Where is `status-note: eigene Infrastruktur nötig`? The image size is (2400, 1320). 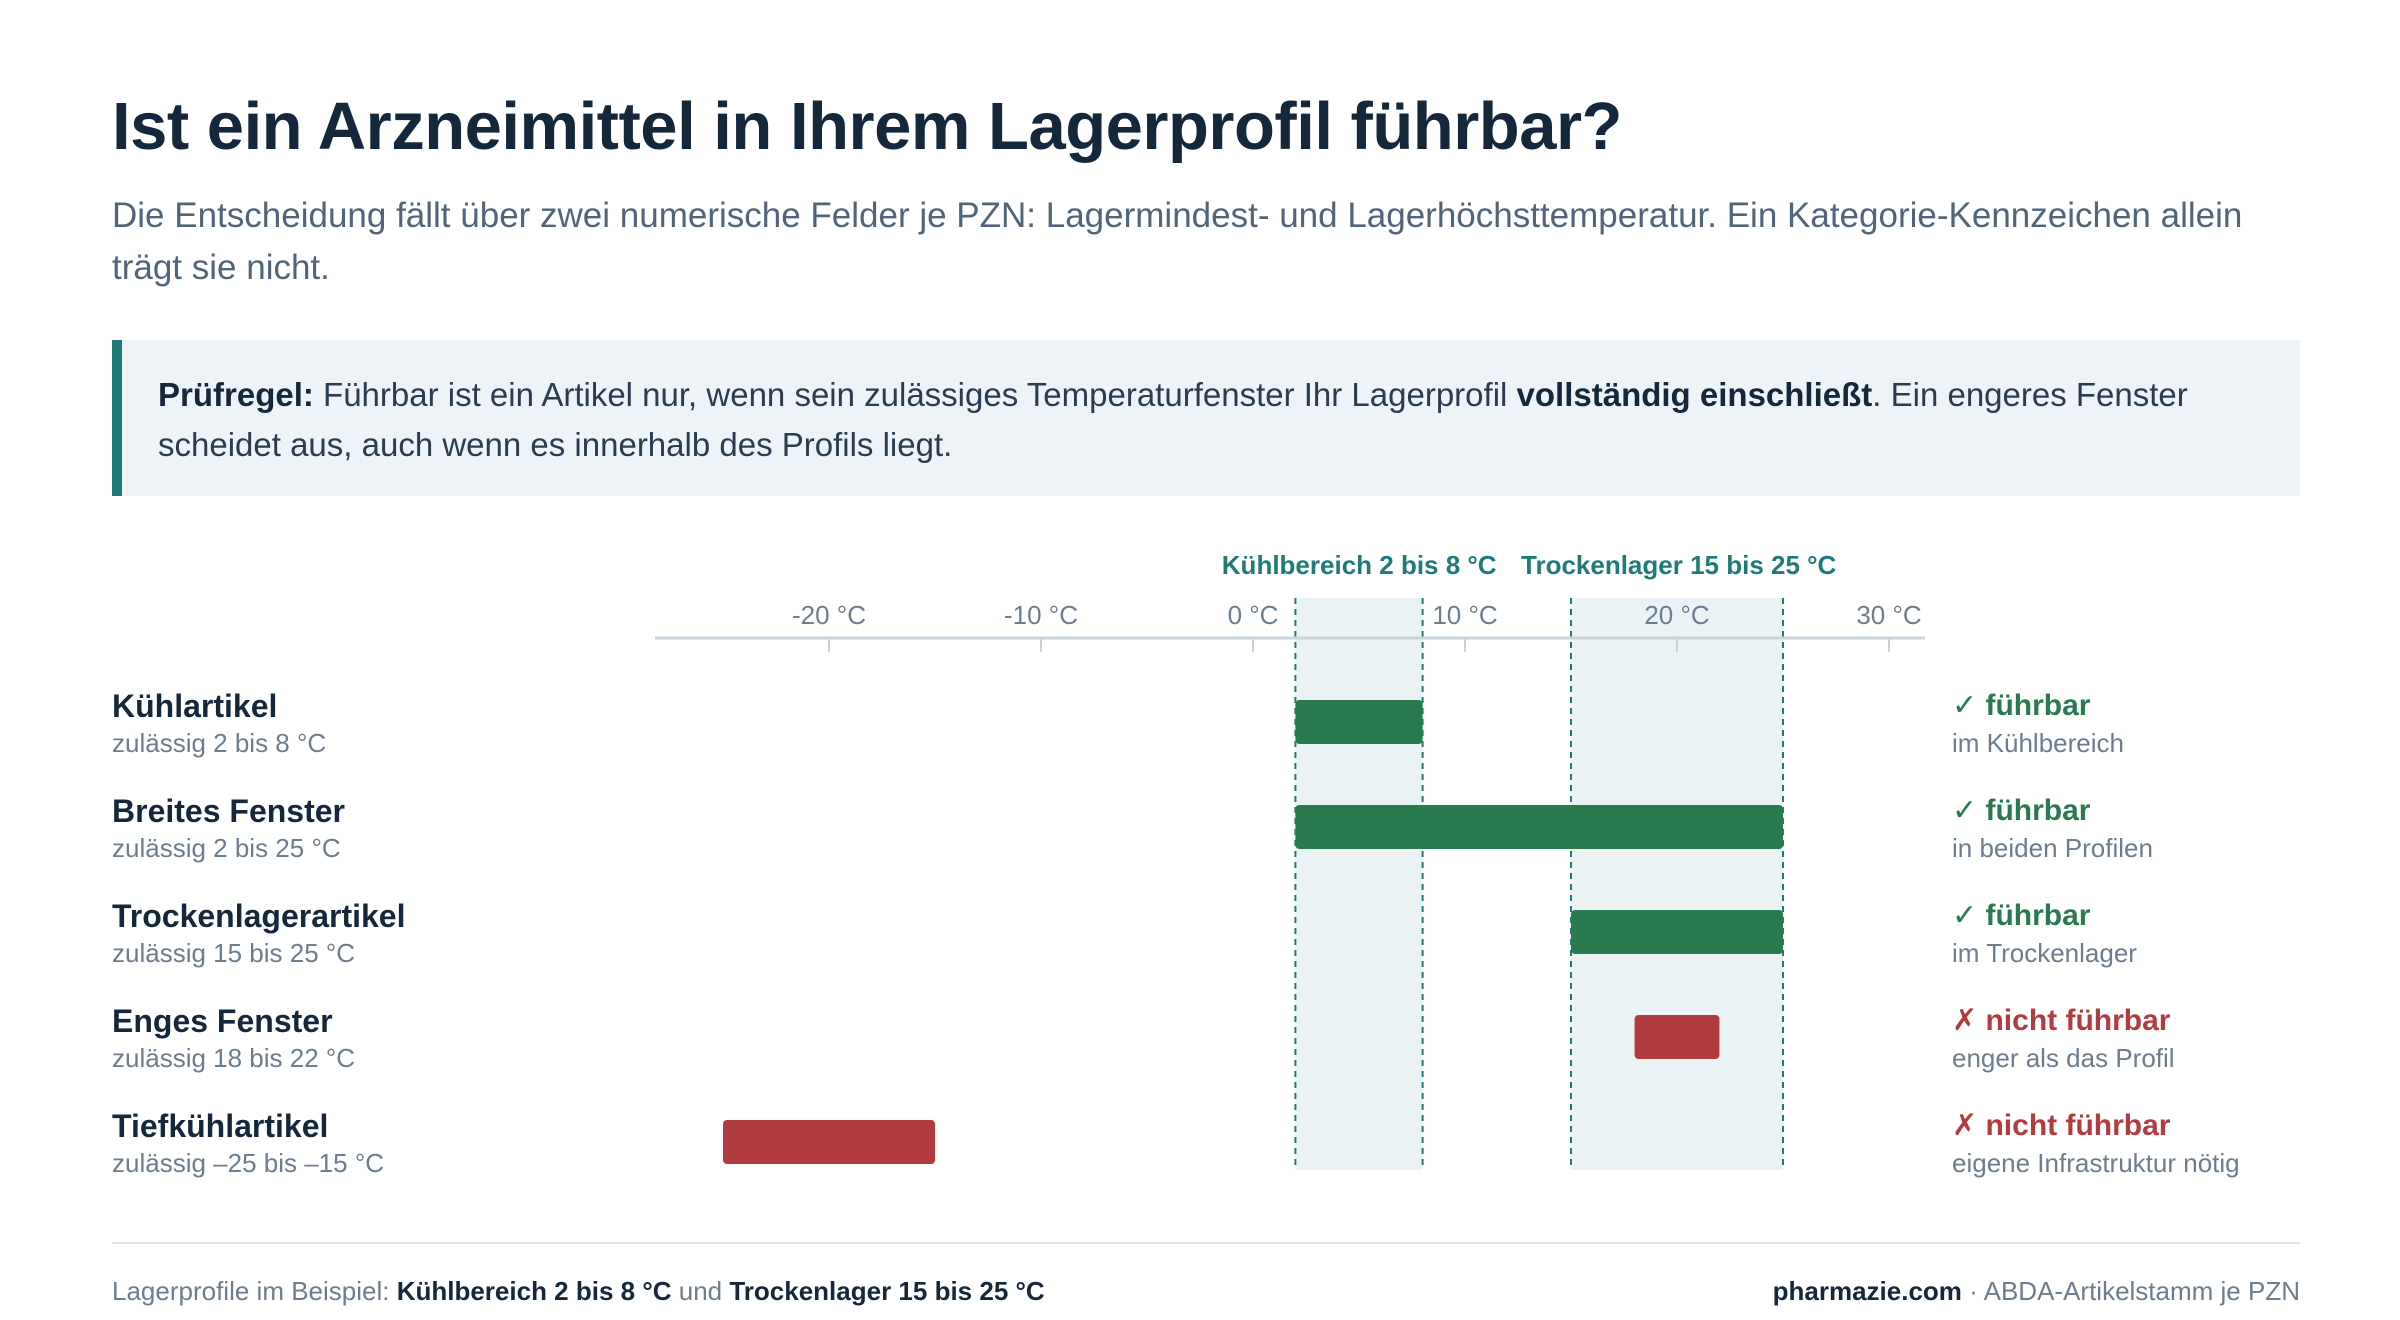 status-note: eigene Infrastruktur nötig is located at coordinates (2096, 1163).